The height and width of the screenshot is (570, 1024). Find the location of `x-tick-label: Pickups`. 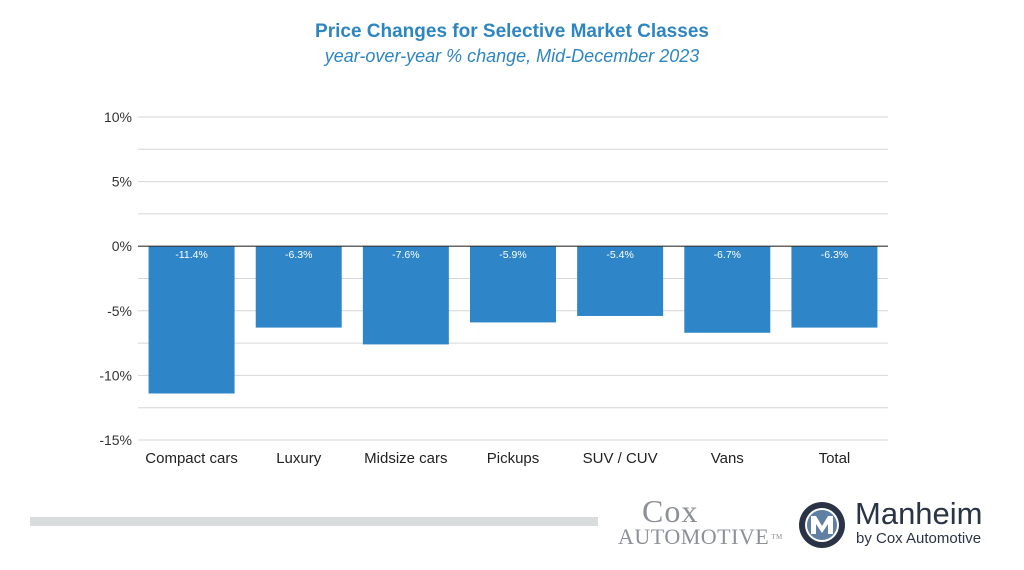

x-tick-label: Pickups is located at coordinates (513, 458).